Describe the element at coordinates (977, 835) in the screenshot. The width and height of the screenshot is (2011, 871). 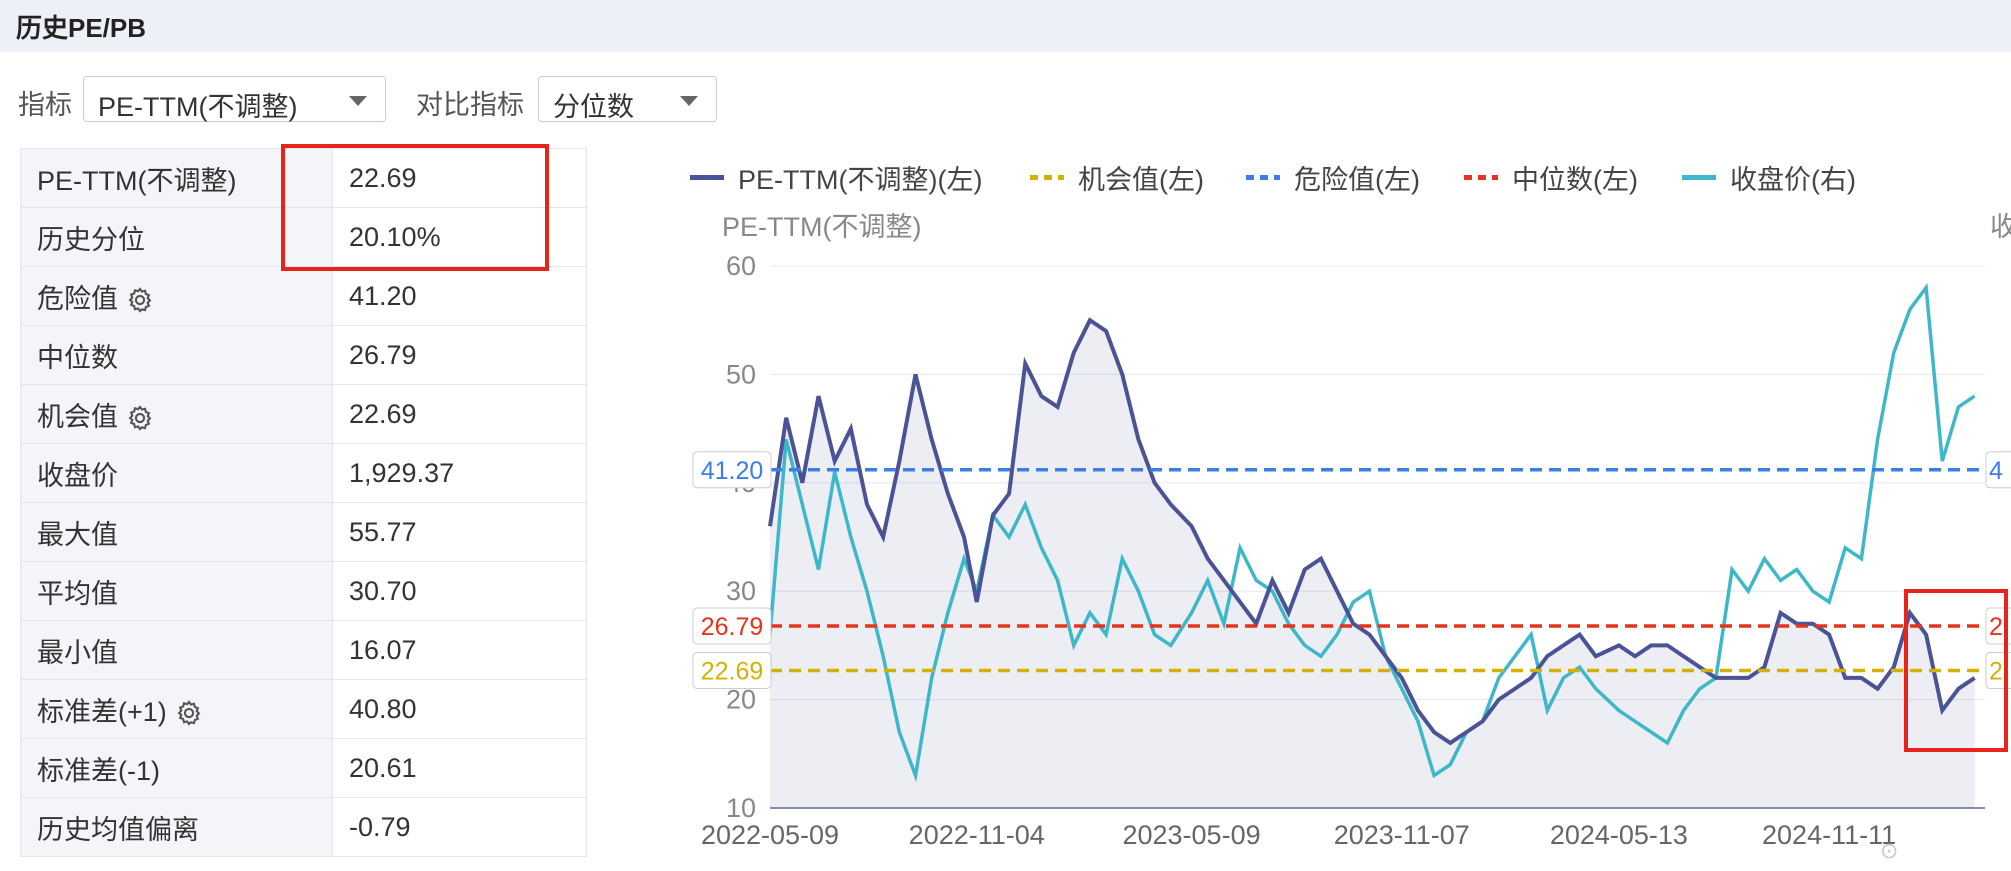
I see `x-tick-label: 2022-11-04` at that location.